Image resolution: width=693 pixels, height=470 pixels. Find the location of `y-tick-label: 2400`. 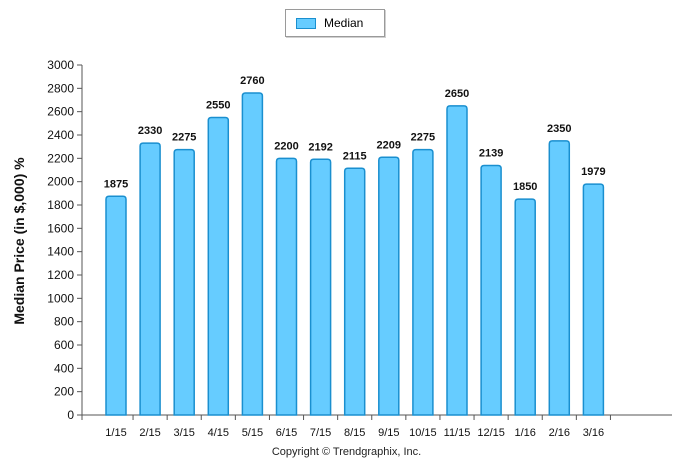

y-tick-label: 2400 is located at coordinates (60, 135).